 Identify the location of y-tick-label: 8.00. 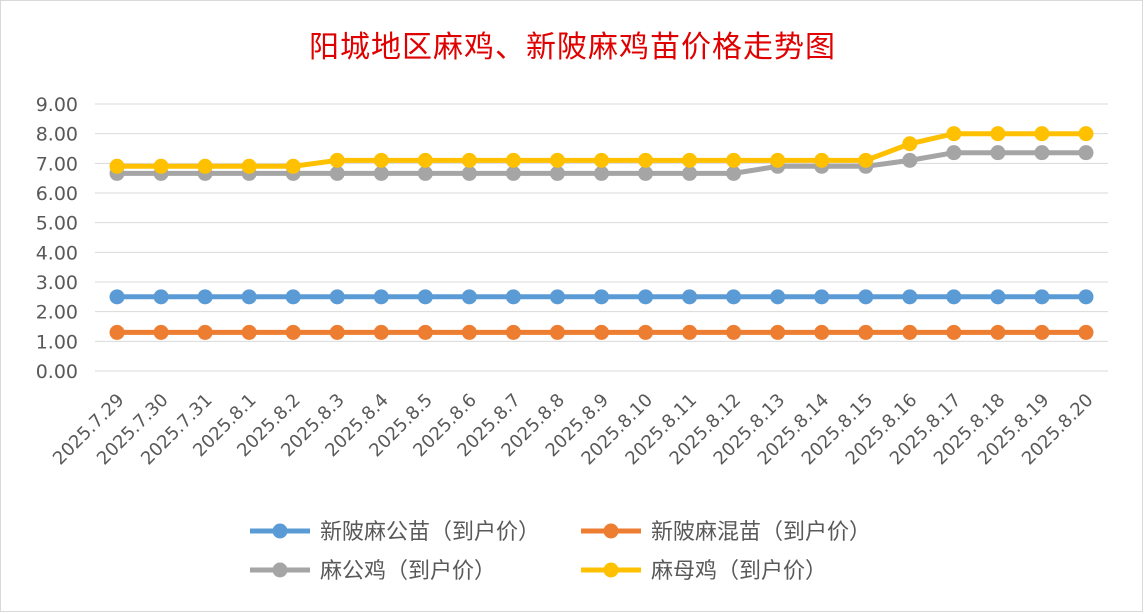
(57, 135).